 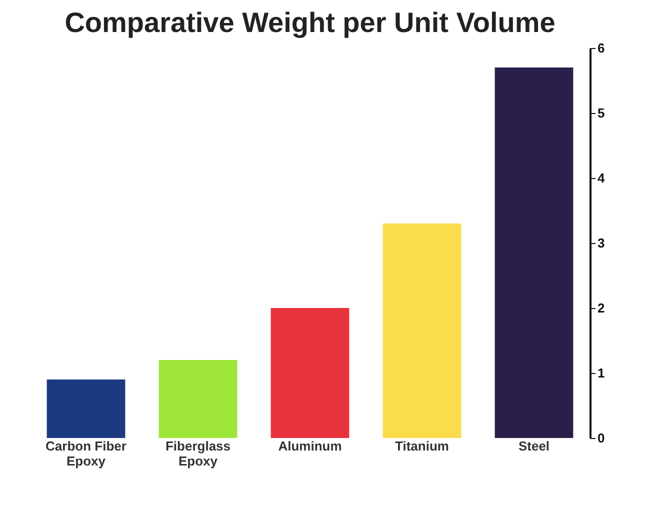 I want to click on y-tick-label: 4, so click(x=602, y=178).